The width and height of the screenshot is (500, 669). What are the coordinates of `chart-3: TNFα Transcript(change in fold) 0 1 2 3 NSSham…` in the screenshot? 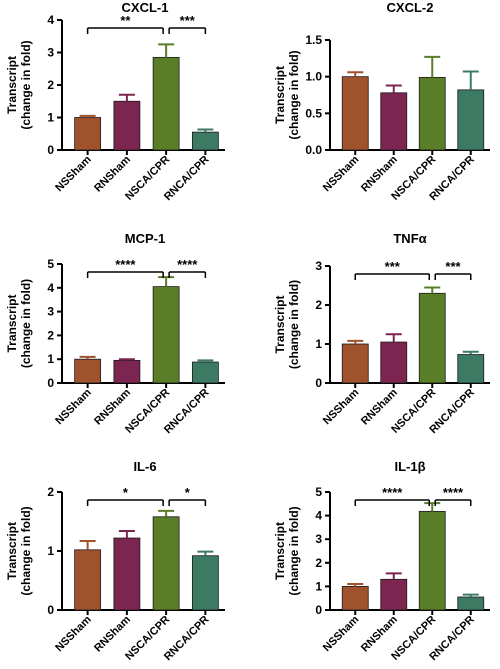 It's located at (381, 333).